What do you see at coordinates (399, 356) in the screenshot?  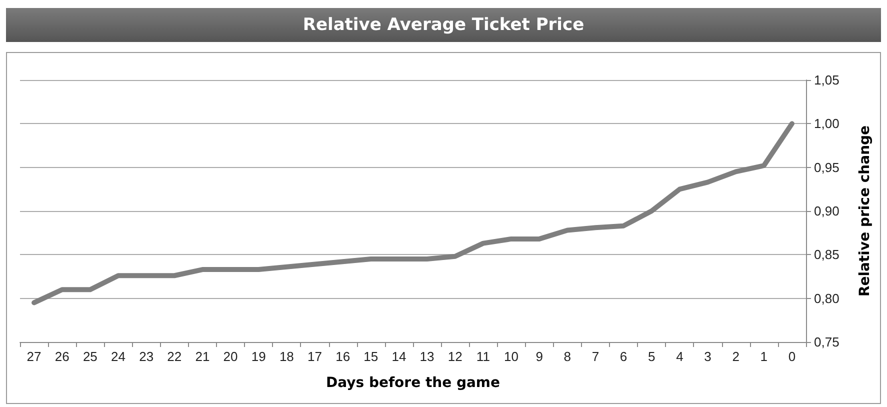 I see `x-tick-label: 14` at bounding box center [399, 356].